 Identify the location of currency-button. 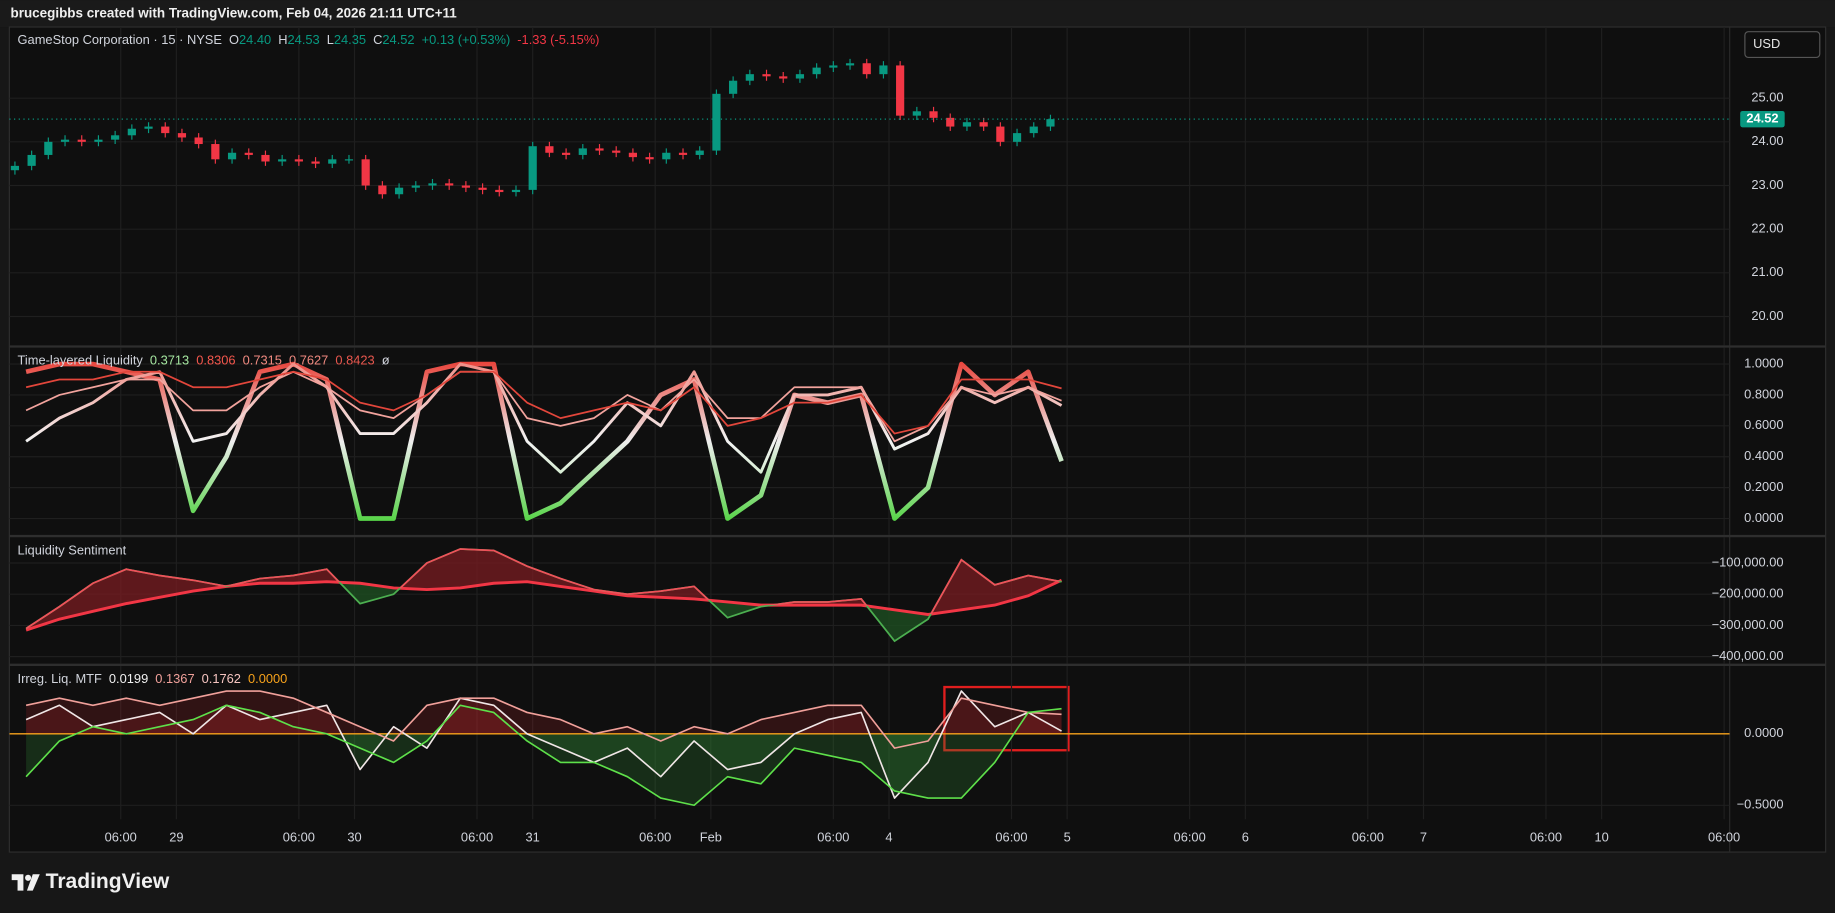
(1782, 45).